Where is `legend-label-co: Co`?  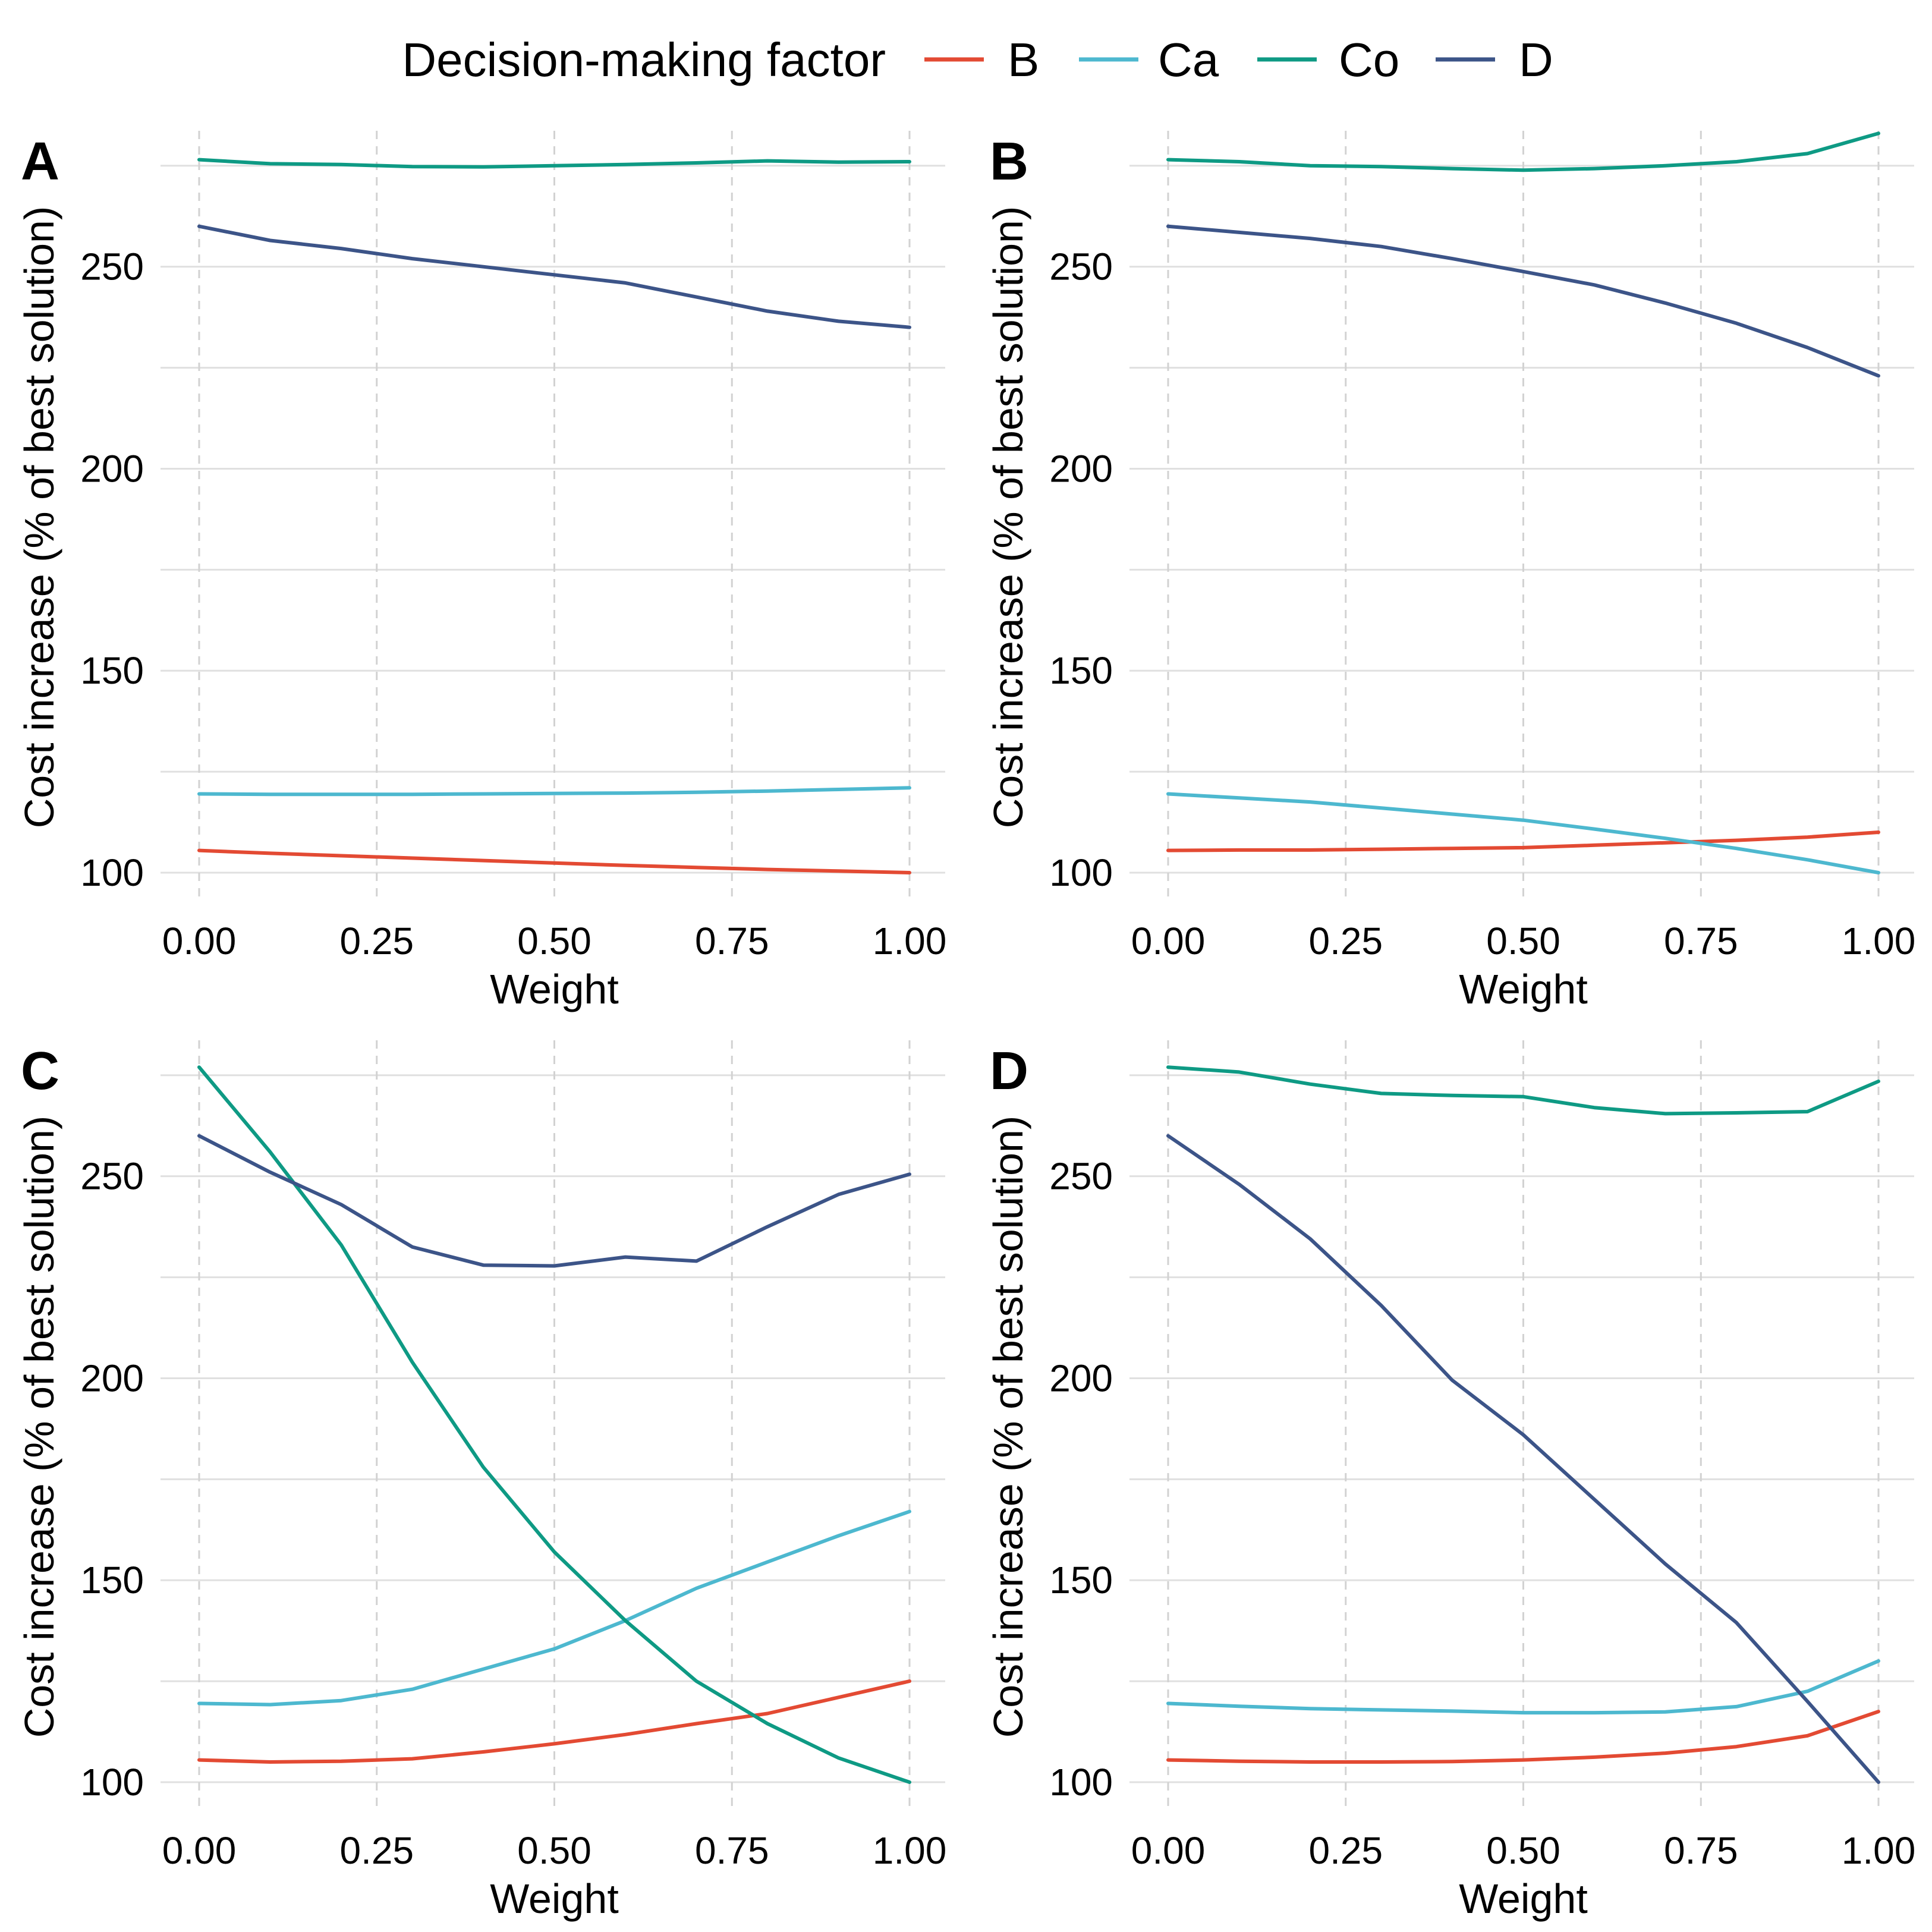
legend-label-co: Co is located at coordinates (1369, 60).